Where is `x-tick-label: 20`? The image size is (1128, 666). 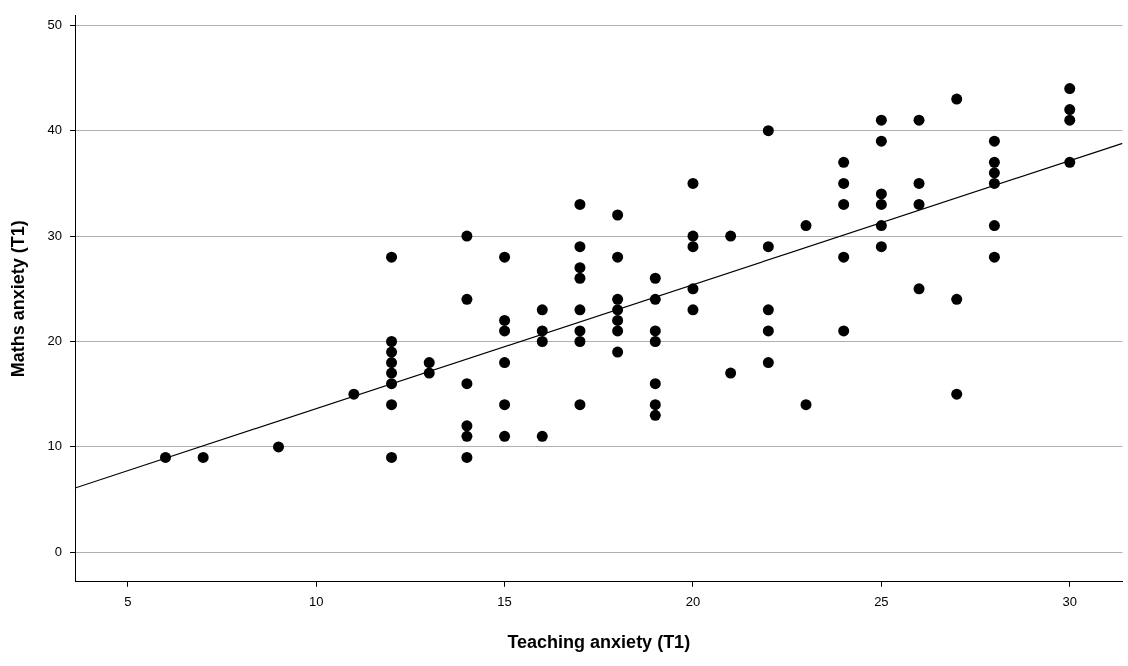
x-tick-label: 20 is located at coordinates (693, 602).